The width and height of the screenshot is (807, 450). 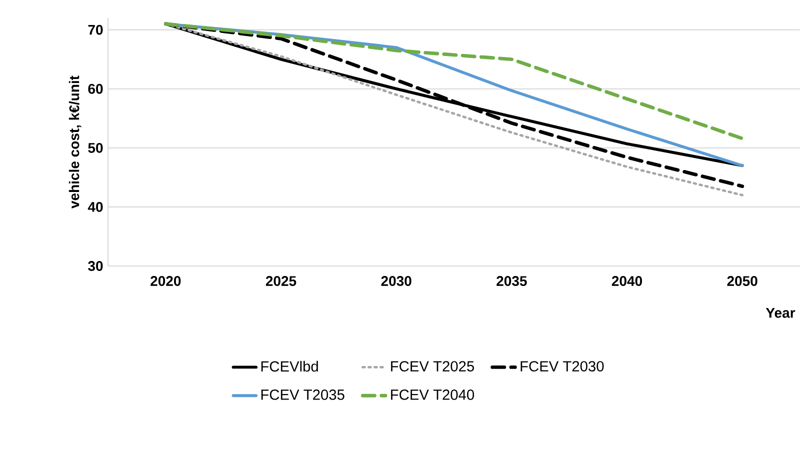 What do you see at coordinates (75, 142) in the screenshot?
I see `y-axis-title: vehicle cost, k€/unit` at bounding box center [75, 142].